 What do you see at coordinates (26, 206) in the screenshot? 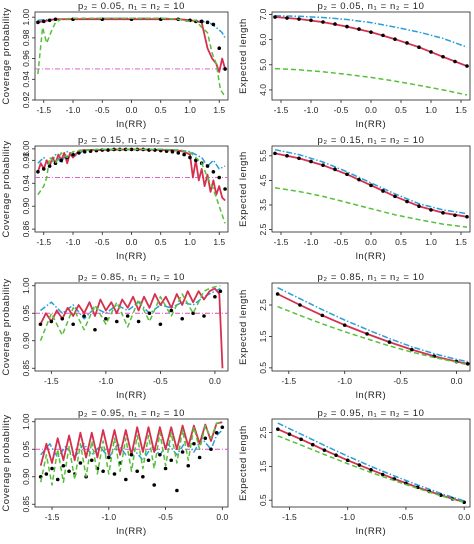
I see `y-tick-label: 0.90` at bounding box center [26, 206].